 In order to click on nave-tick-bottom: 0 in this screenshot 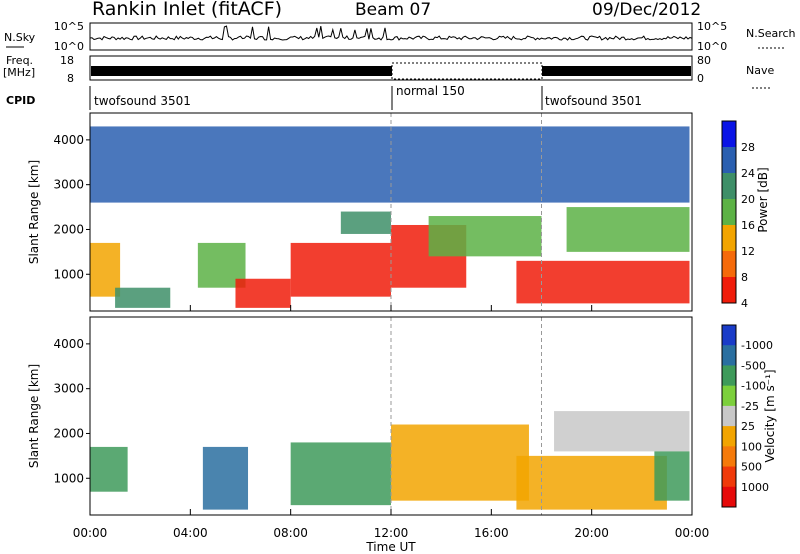, I will do `click(700, 78)`.